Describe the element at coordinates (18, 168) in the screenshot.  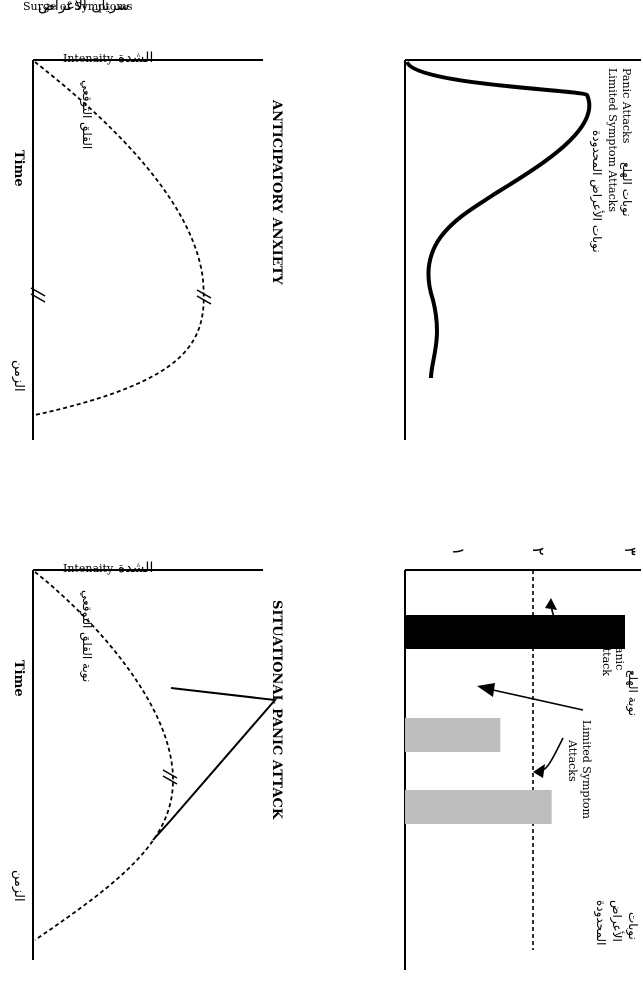
I see `anticipatory-x-en: Time` at that location.